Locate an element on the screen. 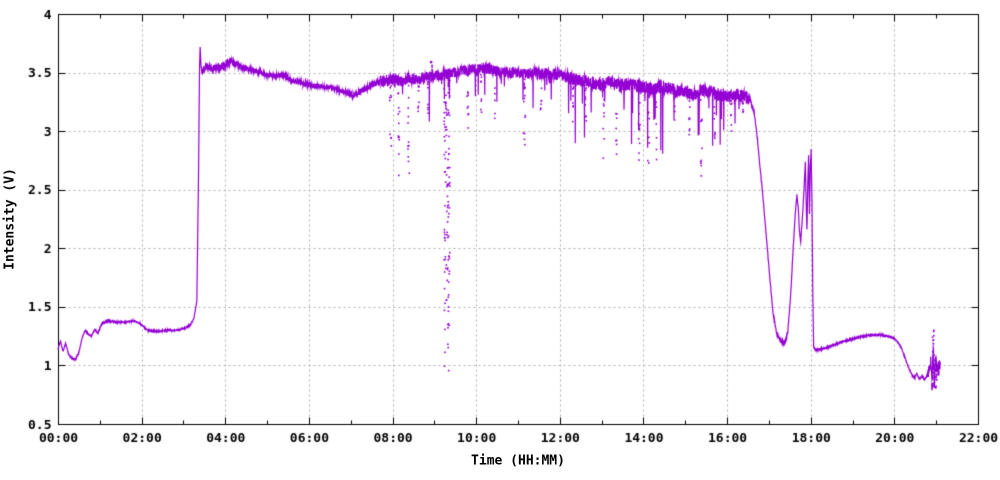  x-axis-title: Time (HH:MM) is located at coordinates (518, 461).